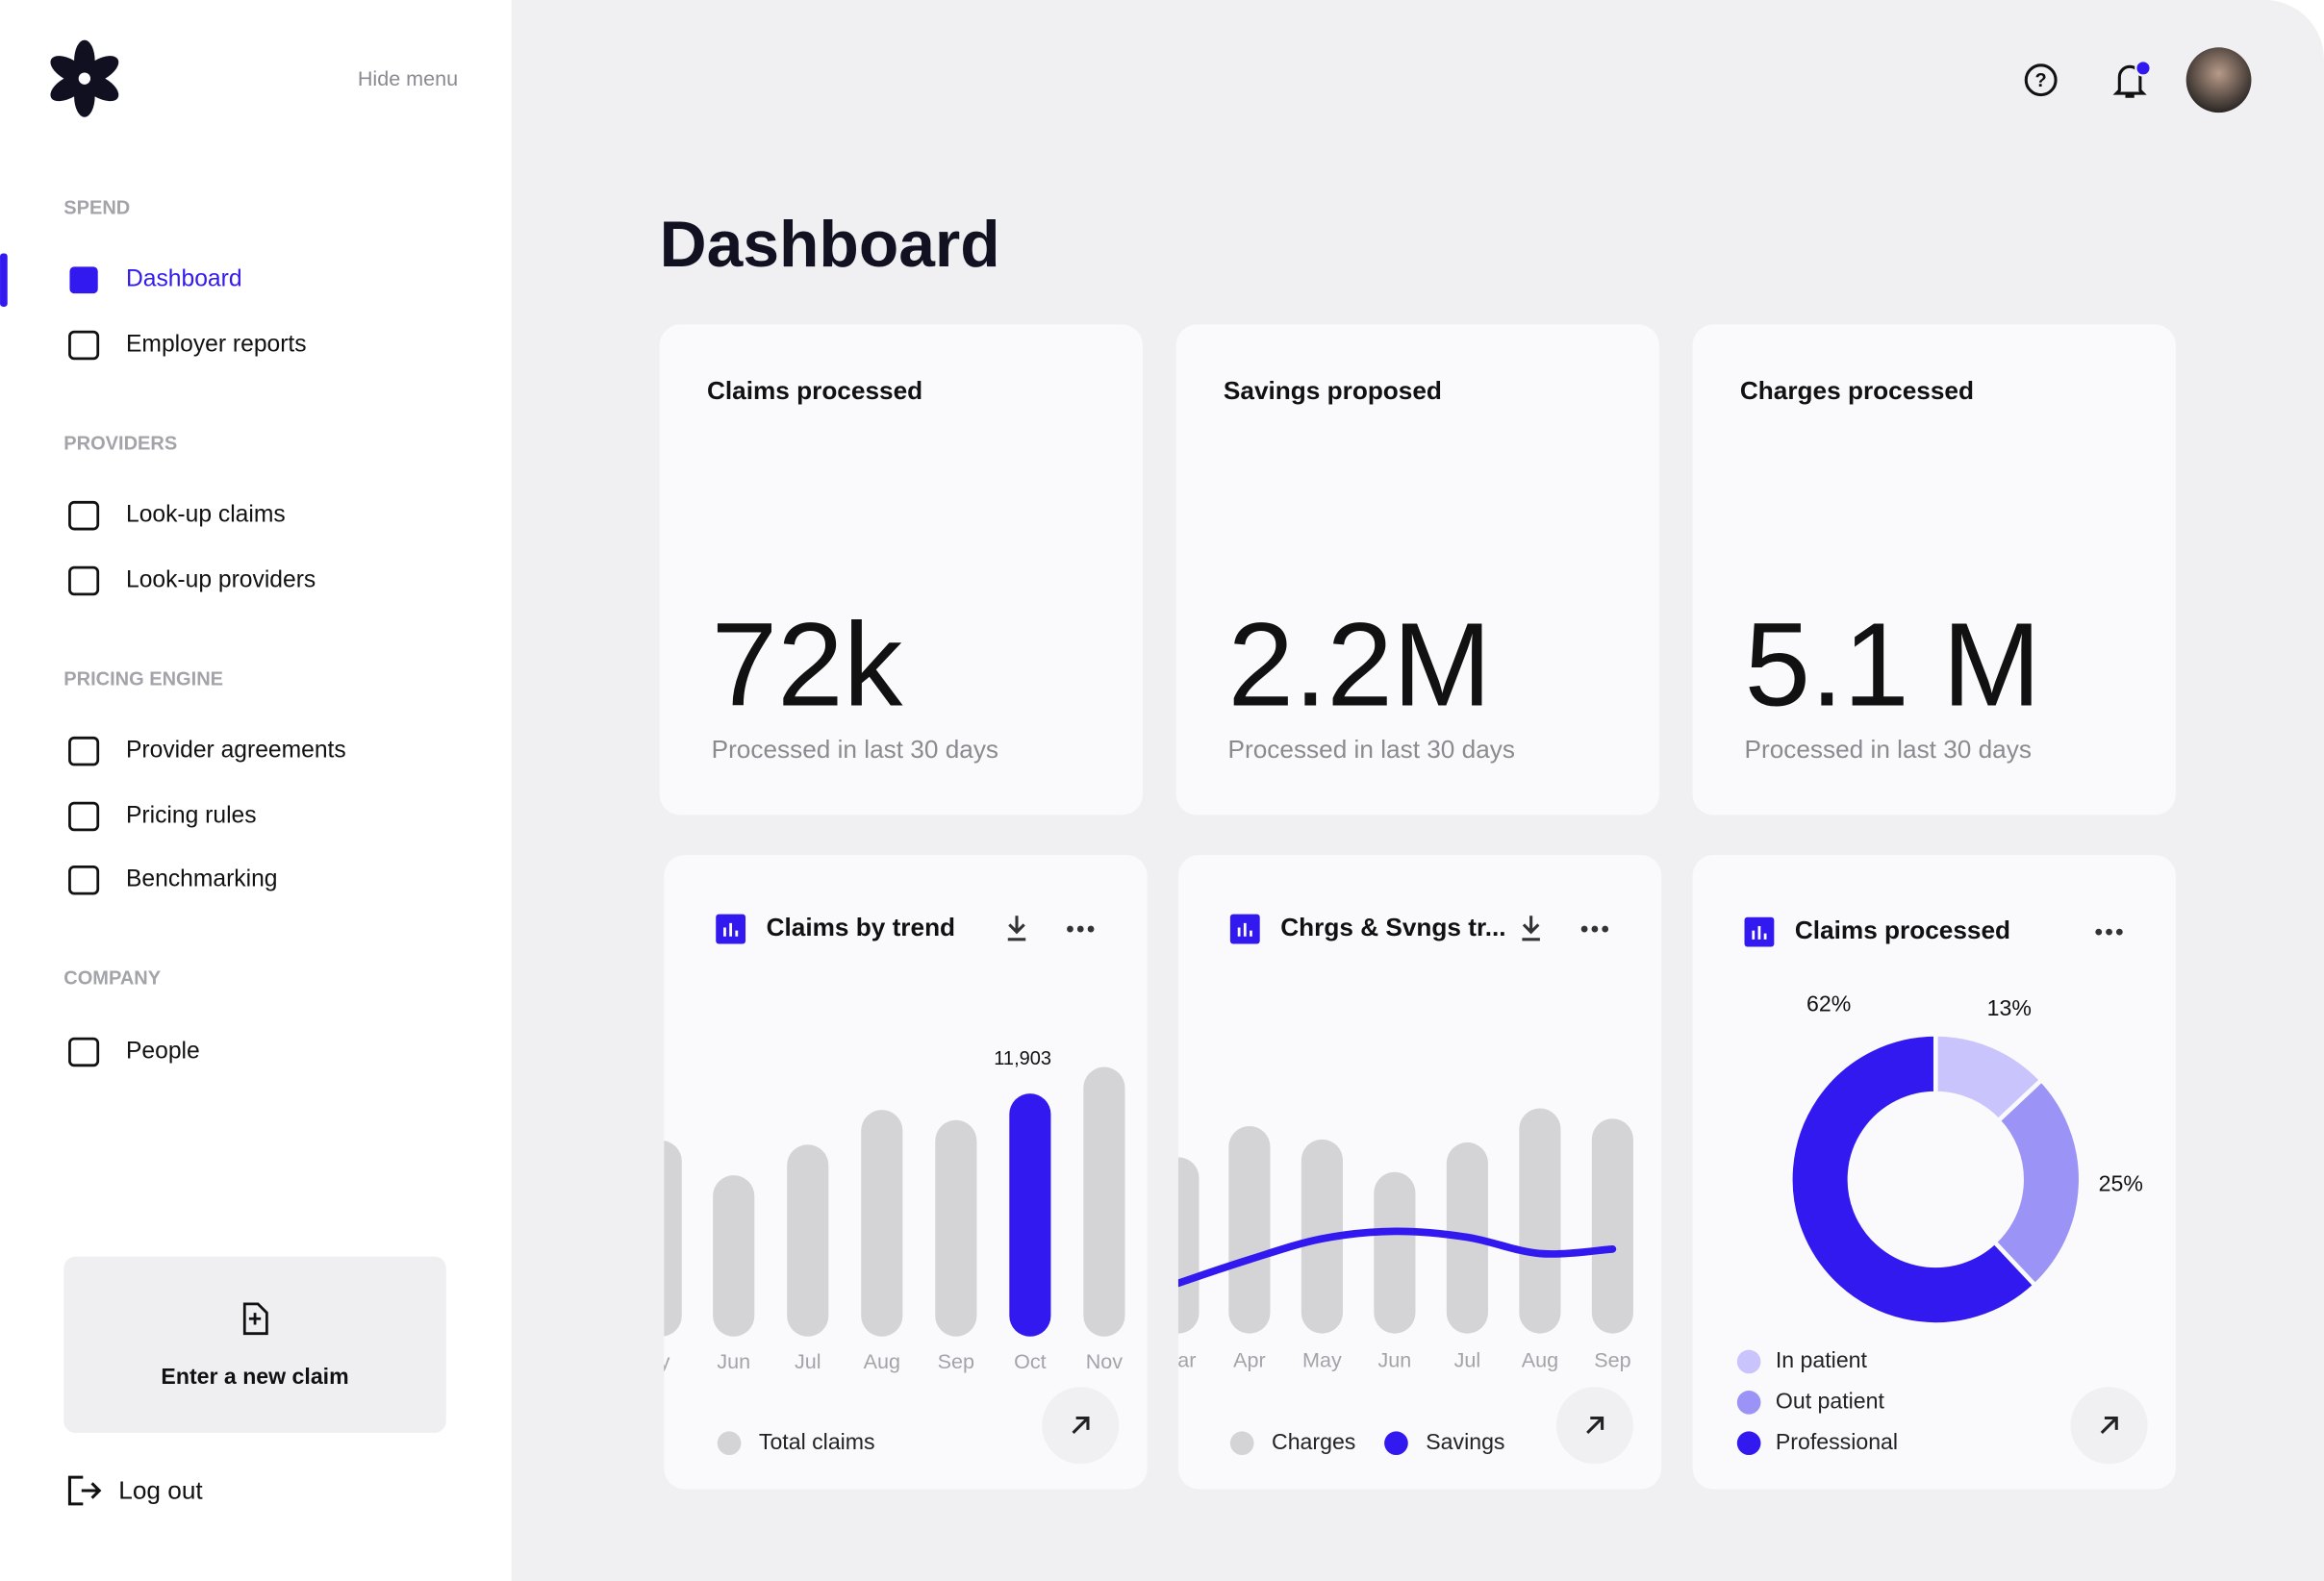  Describe the element at coordinates (659, 1361) in the screenshot. I see `x-tick-label: ay` at that location.